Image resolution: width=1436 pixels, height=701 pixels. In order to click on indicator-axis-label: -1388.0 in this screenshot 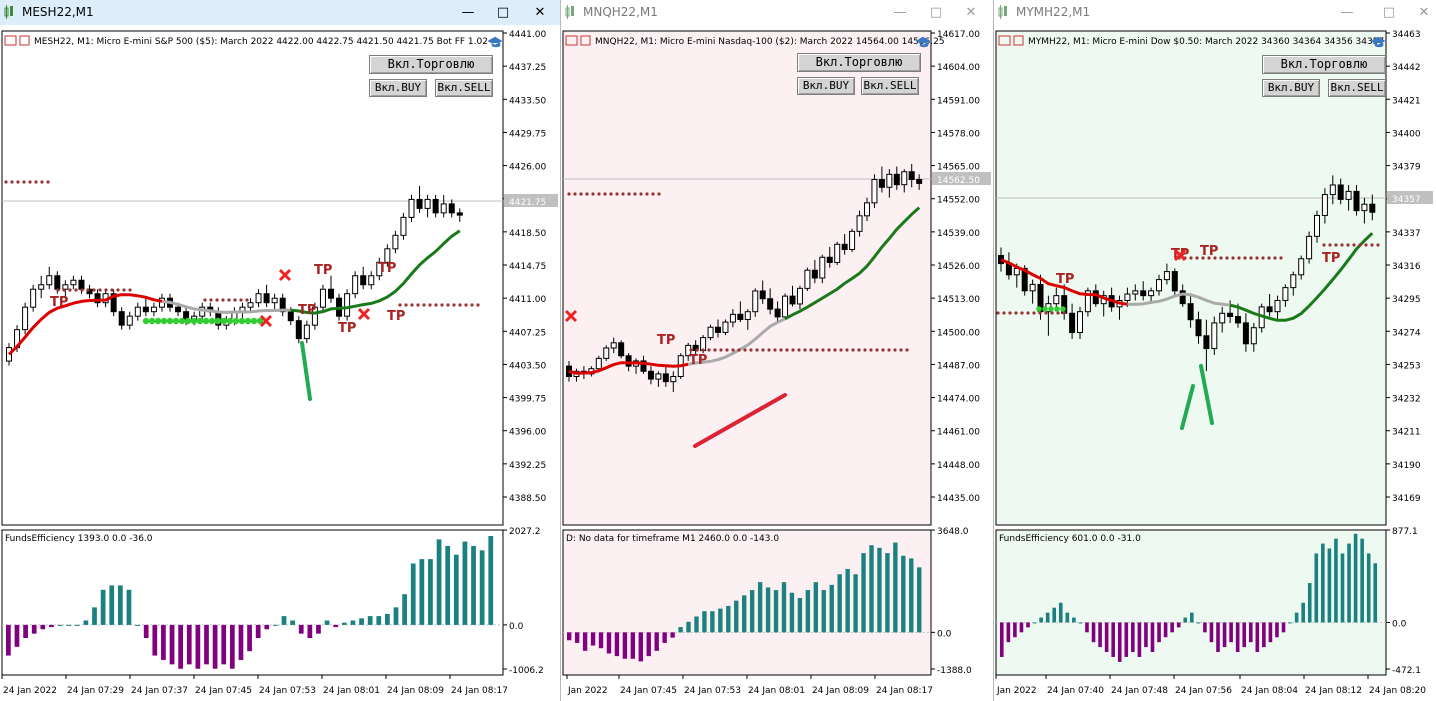, I will do `click(954, 671)`.